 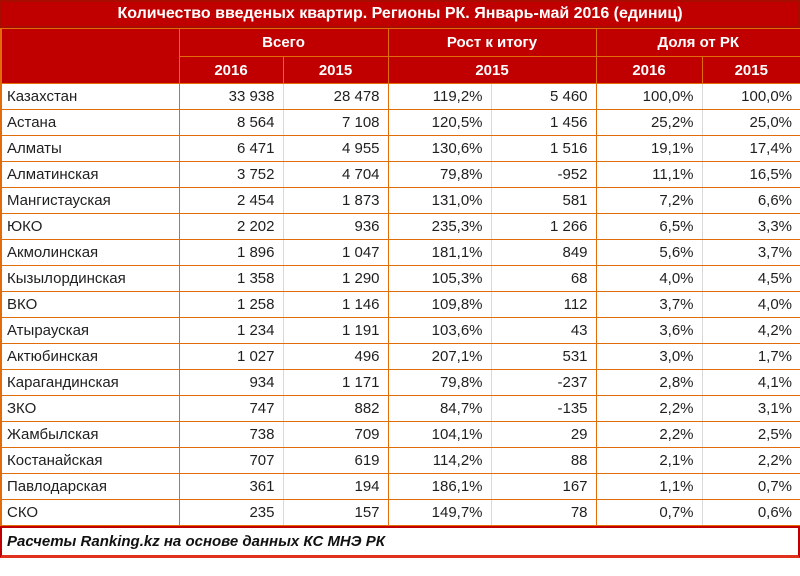 I want to click on table-row: Жамбылская 738 709 104,1% 29 2,2% 2,5%, so click(x=400, y=434).